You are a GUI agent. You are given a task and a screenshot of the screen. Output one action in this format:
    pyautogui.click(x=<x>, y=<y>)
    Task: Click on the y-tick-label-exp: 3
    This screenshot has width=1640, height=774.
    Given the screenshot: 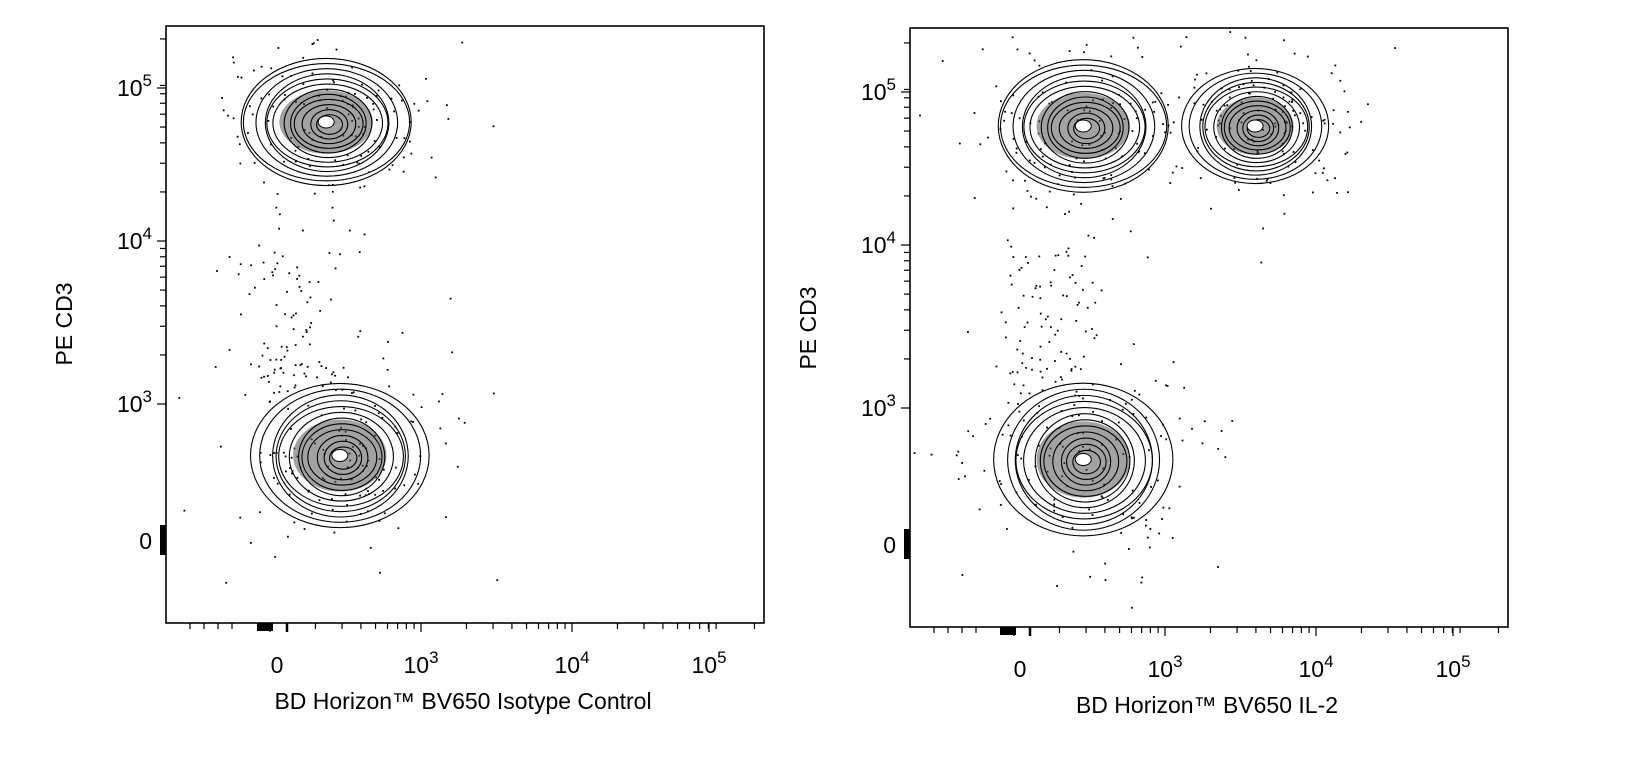 What is the action you would take?
    pyautogui.click(x=891, y=400)
    